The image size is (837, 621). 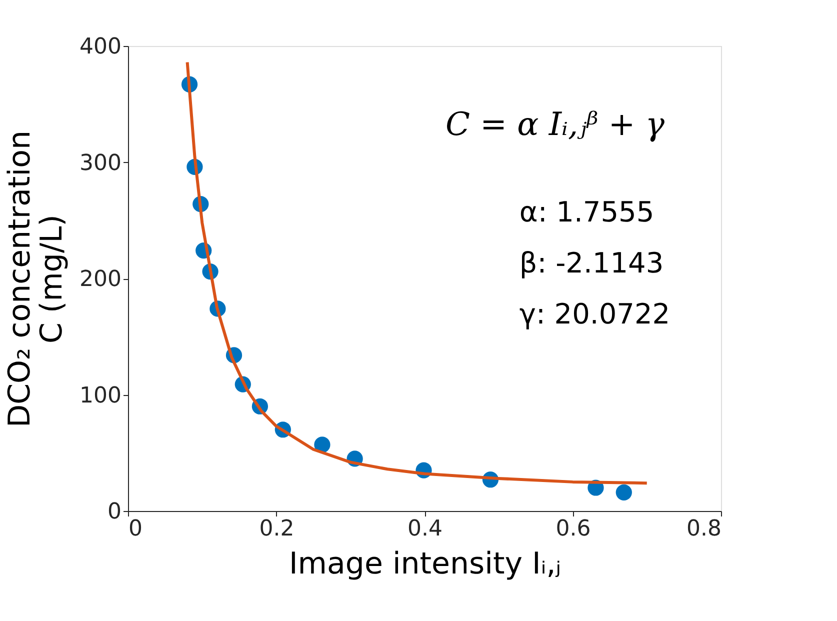 What do you see at coordinates (36, 279) in the screenshot?
I see `y-axis-title: DCO₂ concentration C (mg/L)` at bounding box center [36, 279].